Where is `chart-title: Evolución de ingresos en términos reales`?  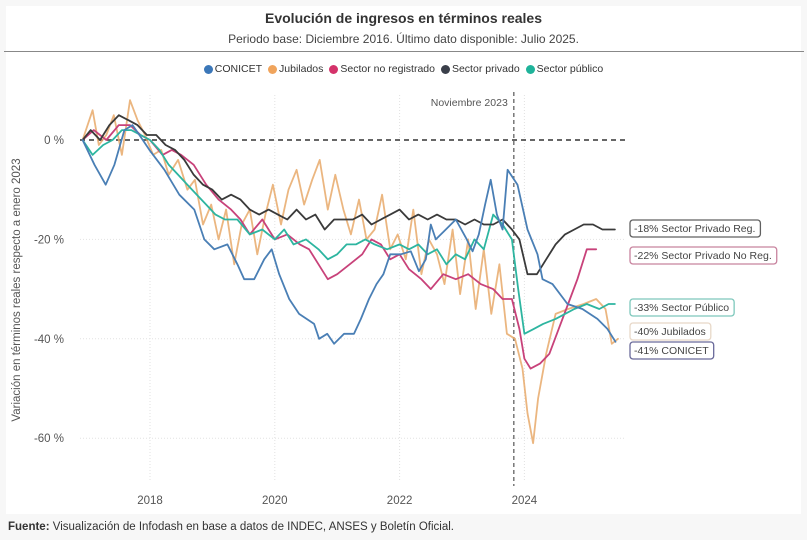 chart-title: Evolución de ingresos en términos reales is located at coordinates (403, 18).